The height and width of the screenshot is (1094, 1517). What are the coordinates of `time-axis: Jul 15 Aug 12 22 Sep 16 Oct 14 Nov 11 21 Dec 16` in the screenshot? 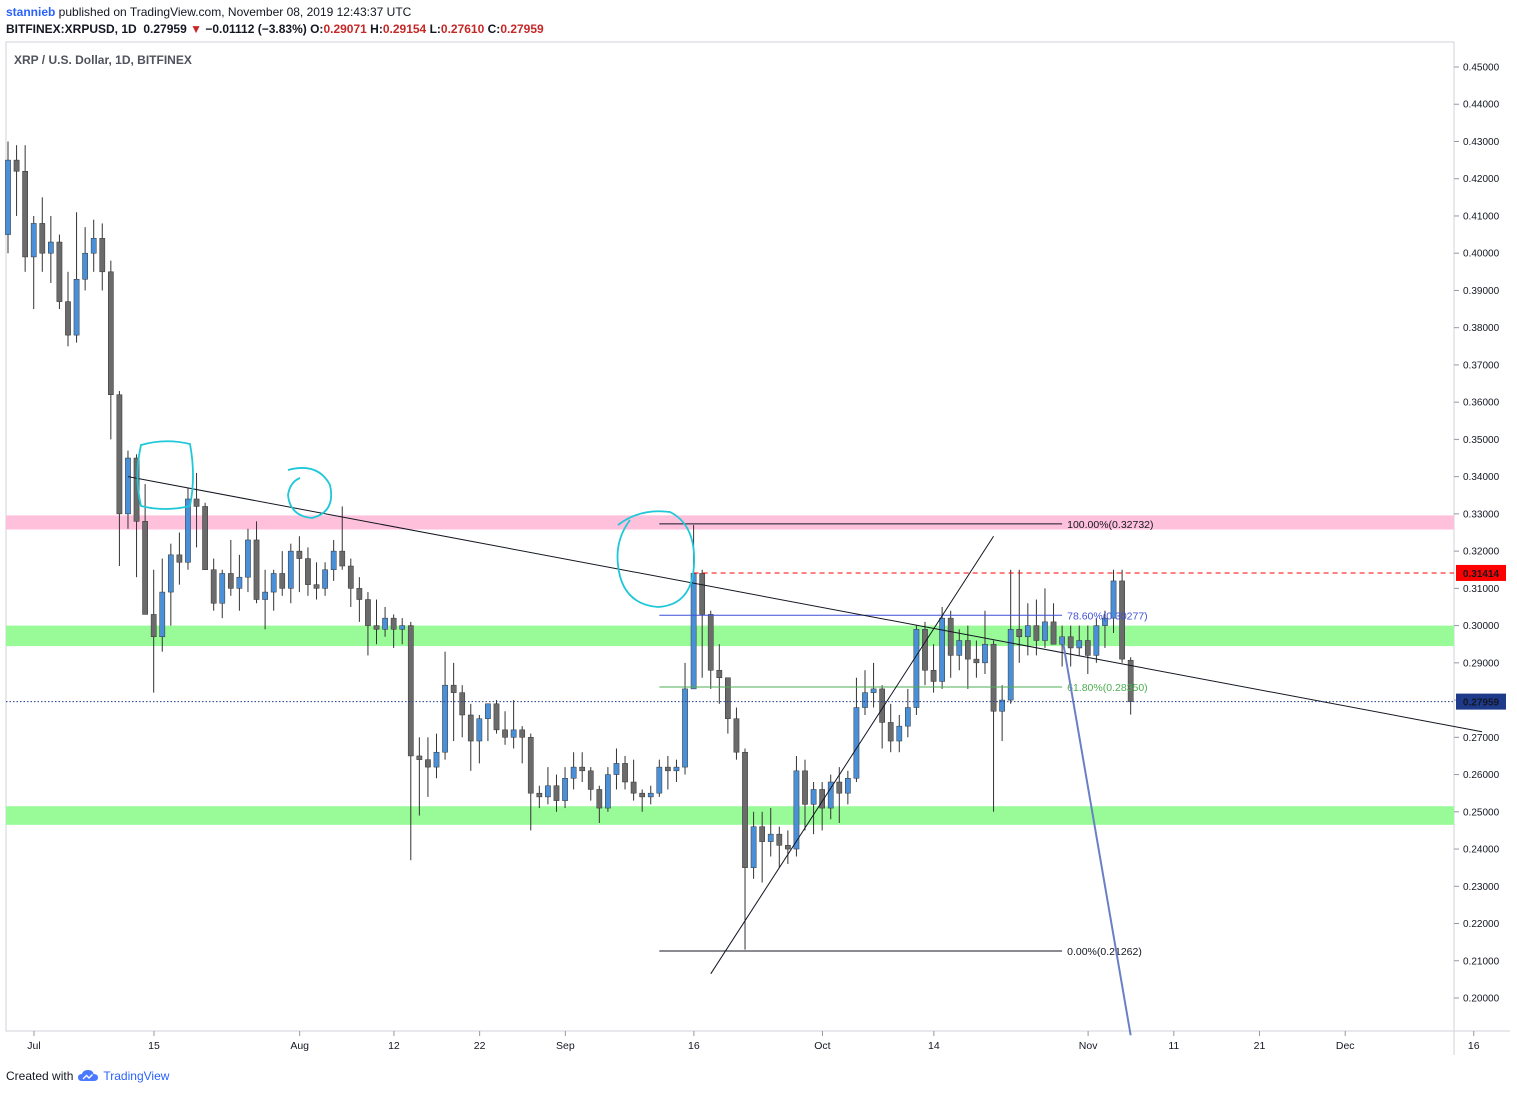 It's located at (753, 1041).